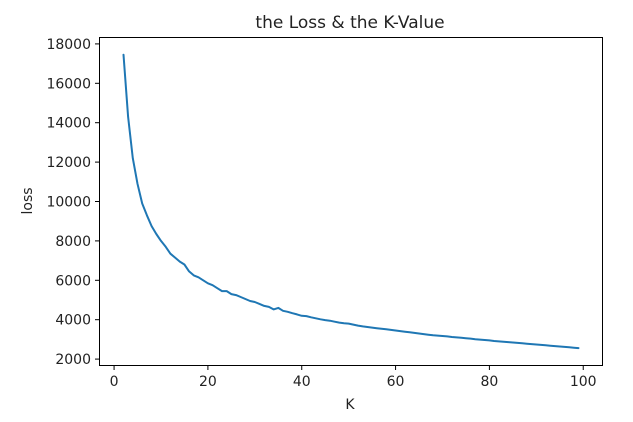  I want to click on y-tick-label: 4000, so click(73, 321).